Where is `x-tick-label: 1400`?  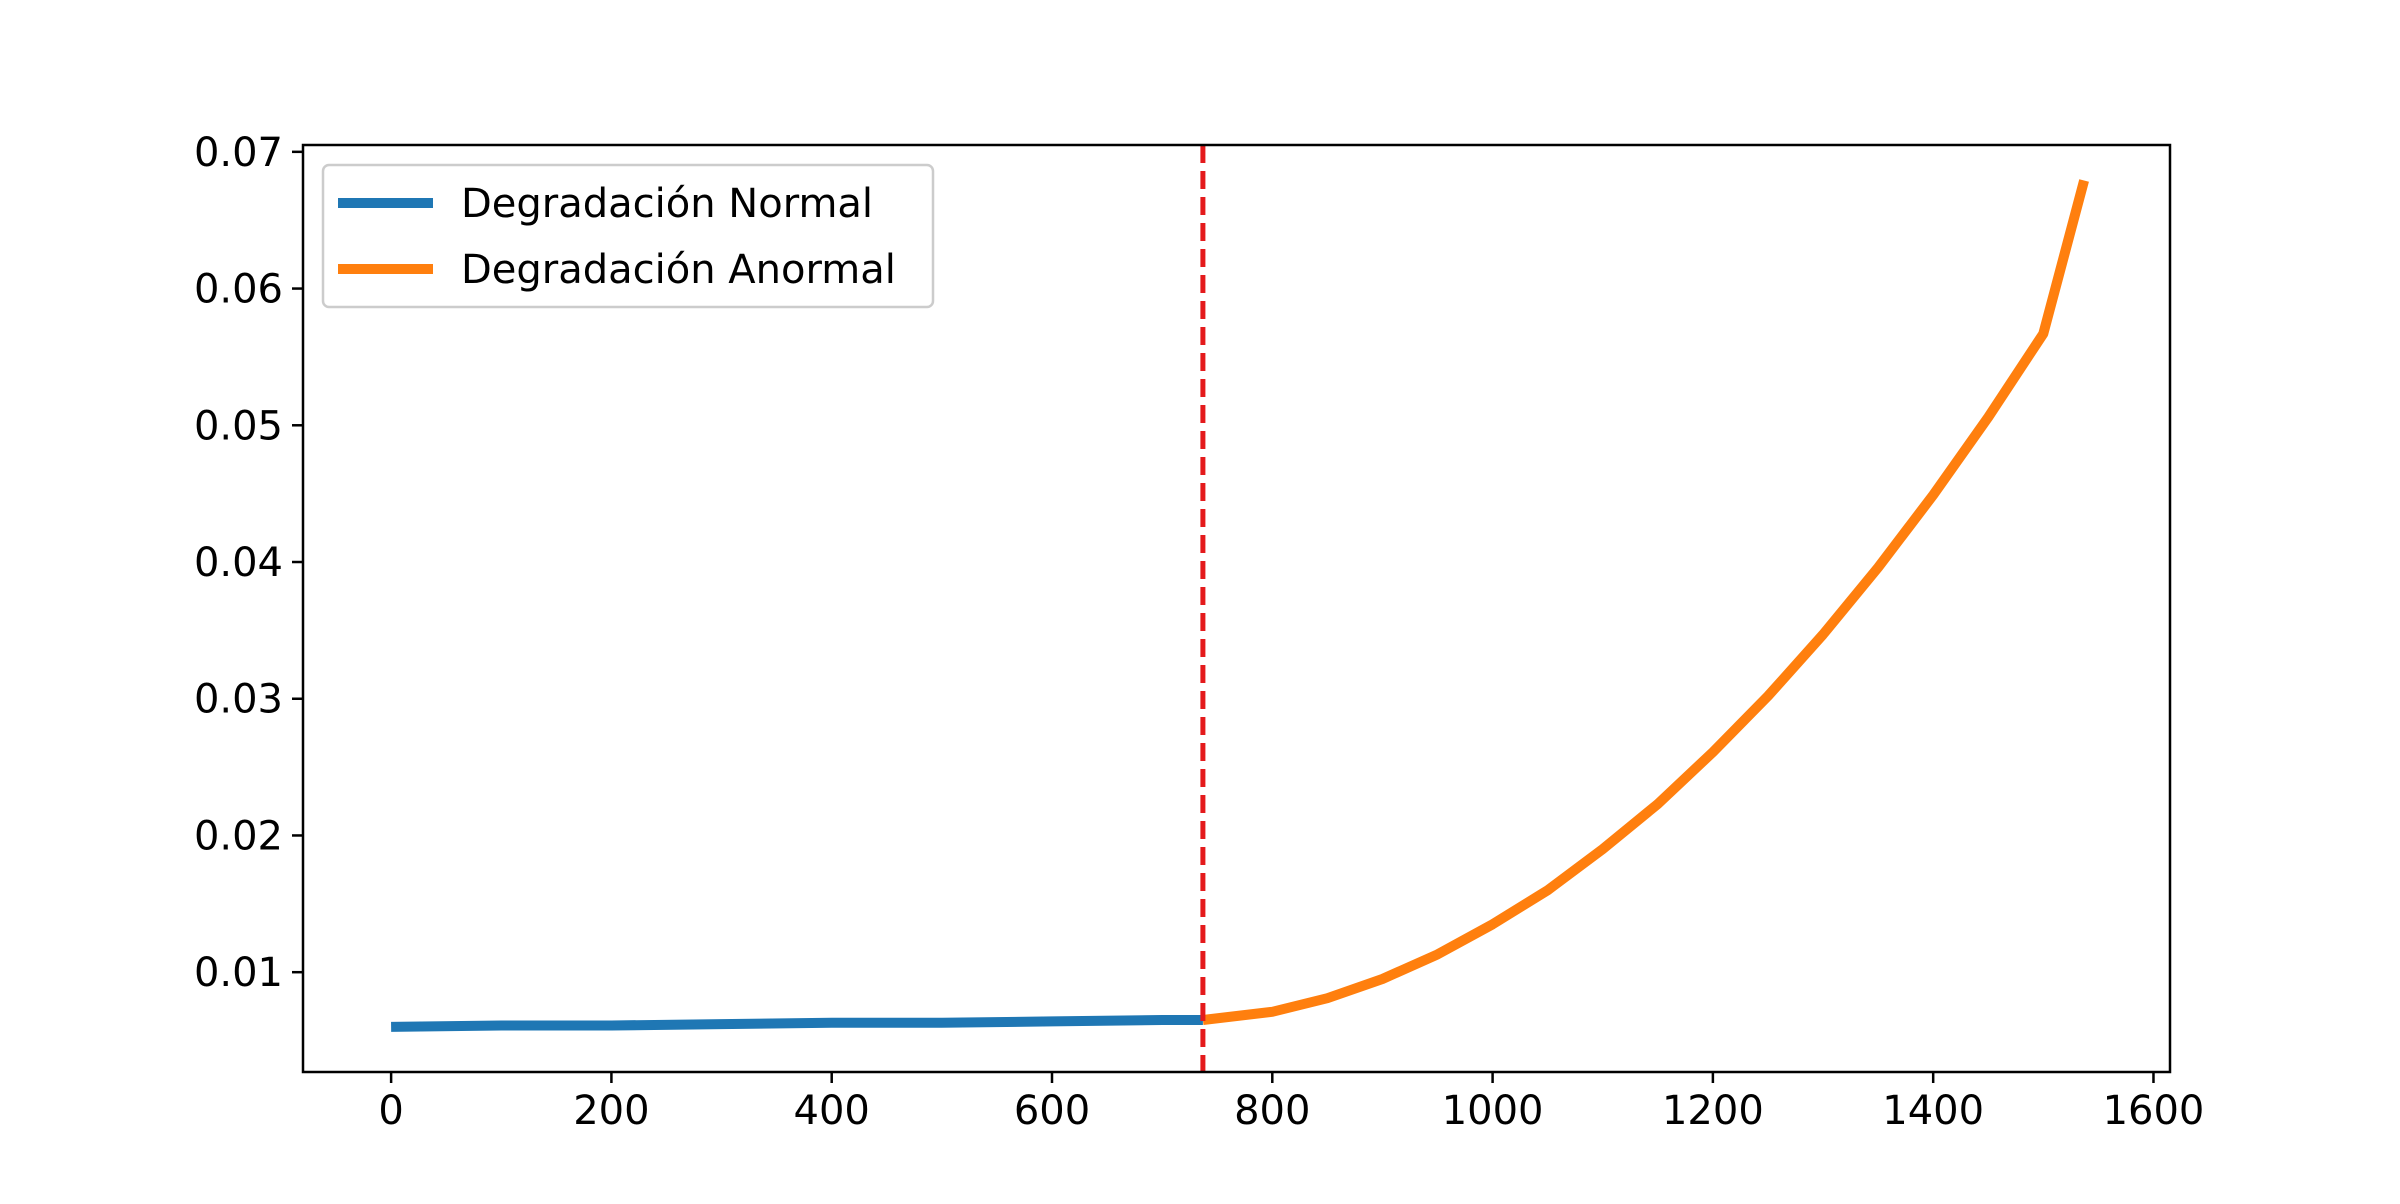
x-tick-label: 1400 is located at coordinates (1933, 1111).